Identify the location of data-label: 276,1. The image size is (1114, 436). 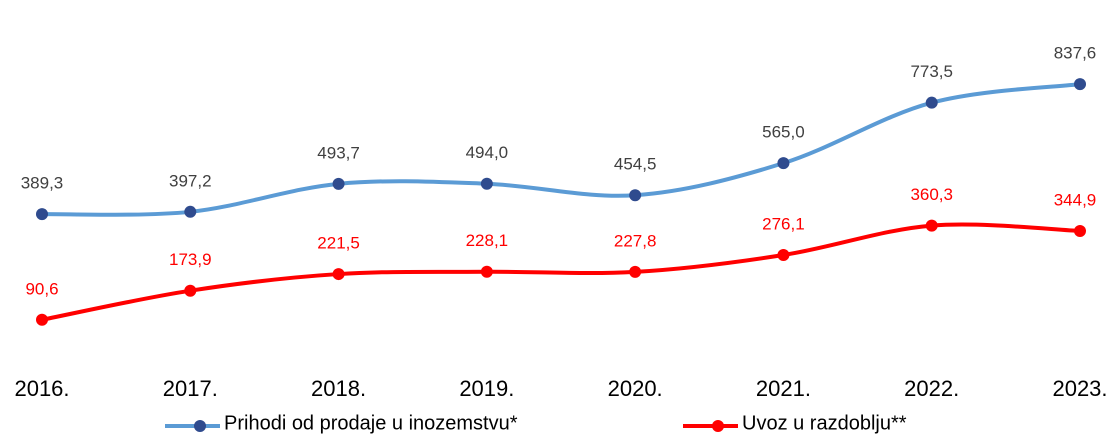
(783, 223).